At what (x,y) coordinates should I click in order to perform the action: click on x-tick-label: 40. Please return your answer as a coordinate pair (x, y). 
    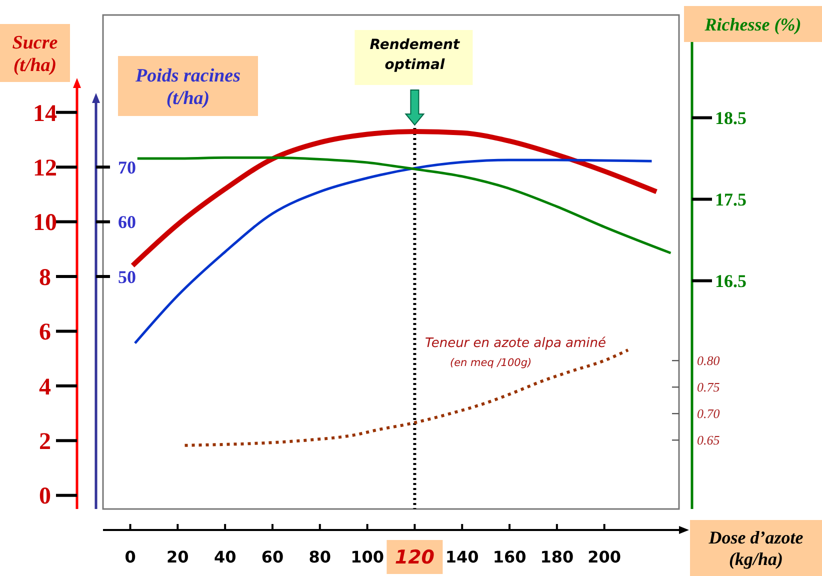
    Looking at the image, I should click on (225, 557).